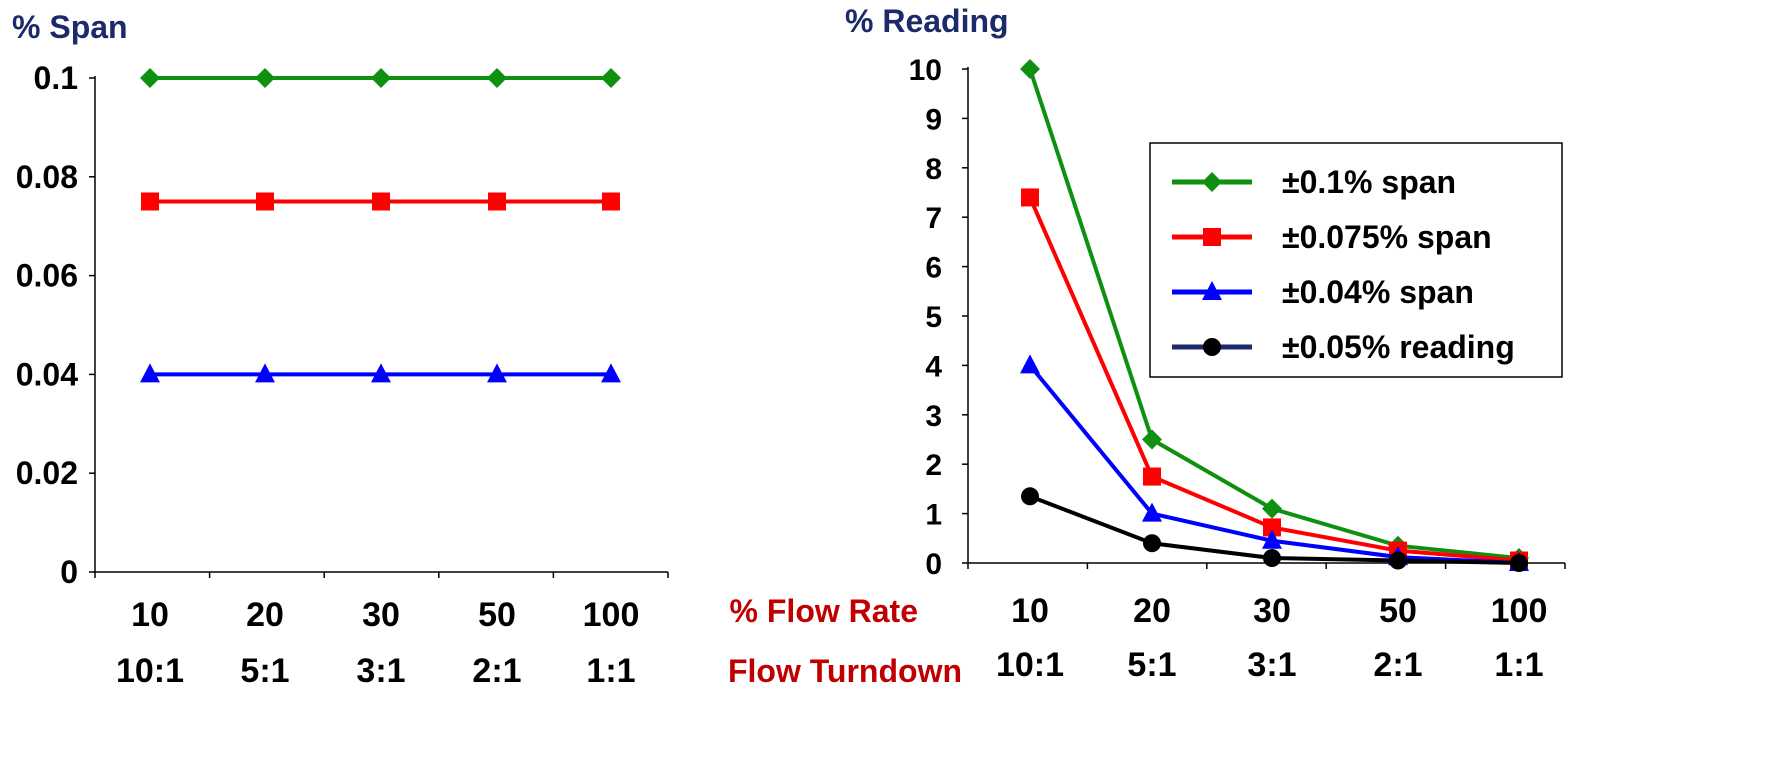 The height and width of the screenshot is (783, 1783). I want to click on legend-item: ±0.1% span, so click(1314, 182).